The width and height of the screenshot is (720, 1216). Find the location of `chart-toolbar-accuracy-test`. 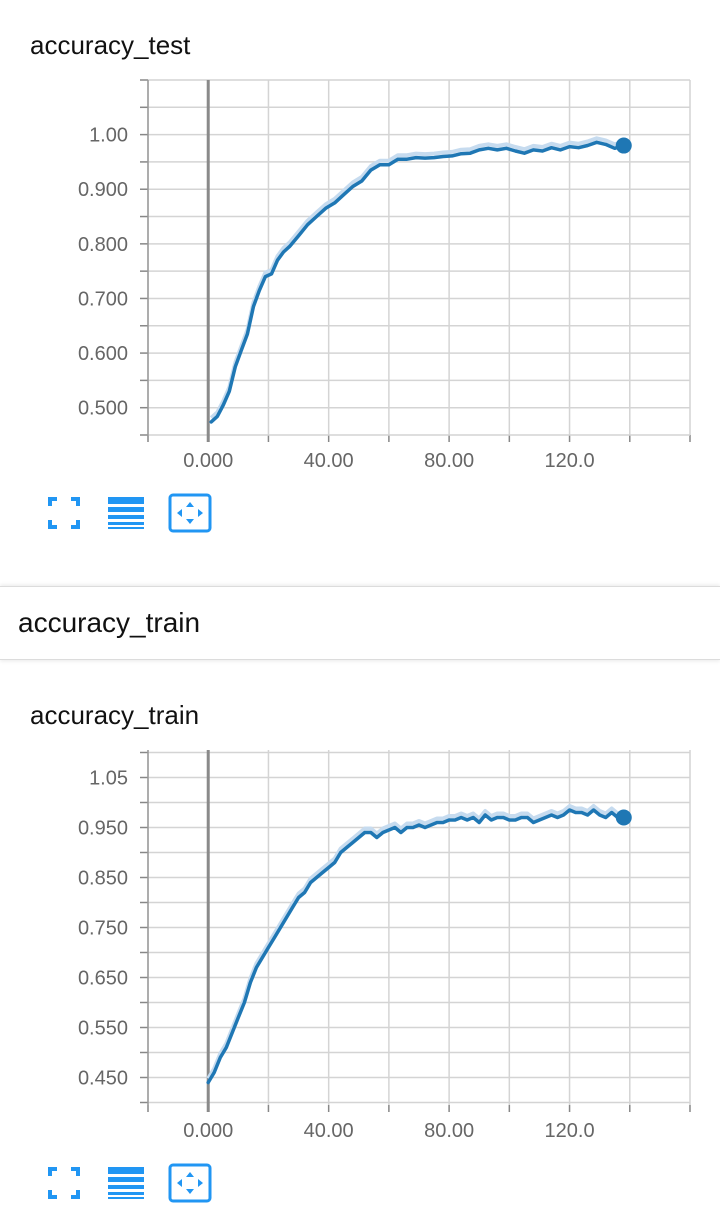

chart-toolbar-accuracy-test is located at coordinates (134, 513).